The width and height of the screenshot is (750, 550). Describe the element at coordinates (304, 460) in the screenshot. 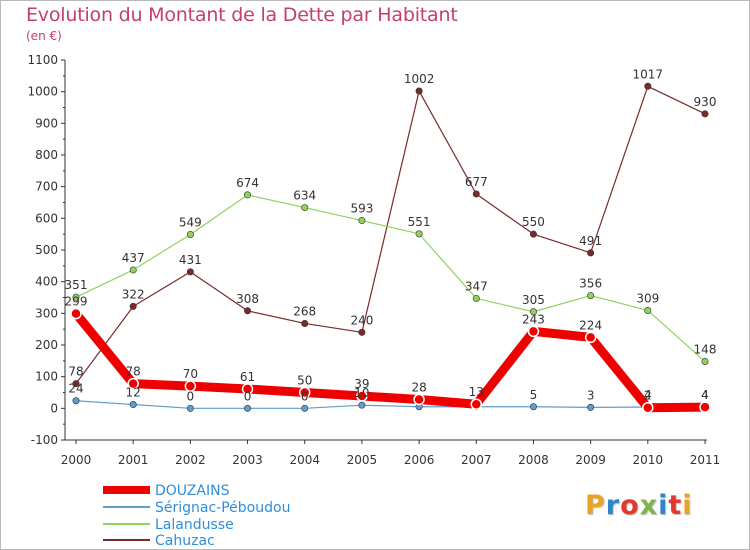

I see `x-tick-label: 2004` at that location.